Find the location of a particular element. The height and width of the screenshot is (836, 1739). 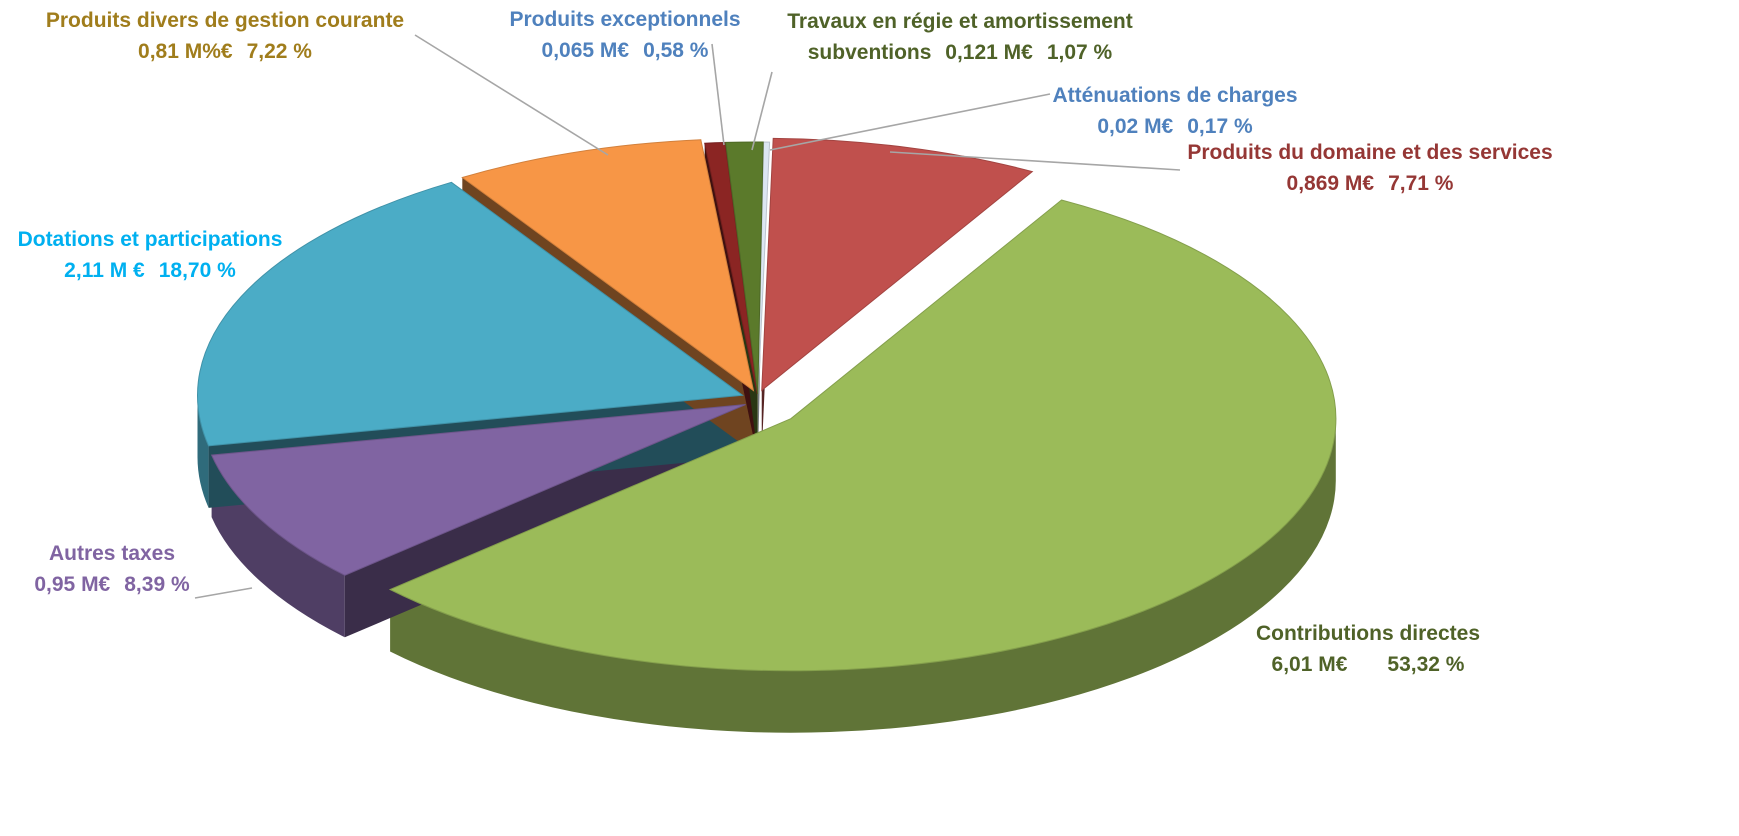

value-label: 1,07 % is located at coordinates (1079, 52).